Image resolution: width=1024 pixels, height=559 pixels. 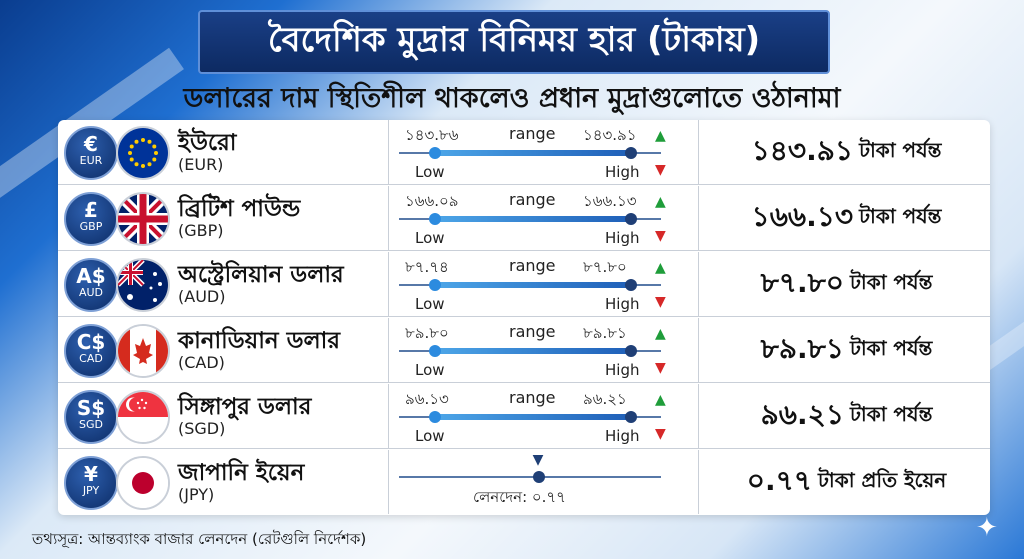 What do you see at coordinates (202, 296) in the screenshot?
I see `currency-code-label: (AUD)` at bounding box center [202, 296].